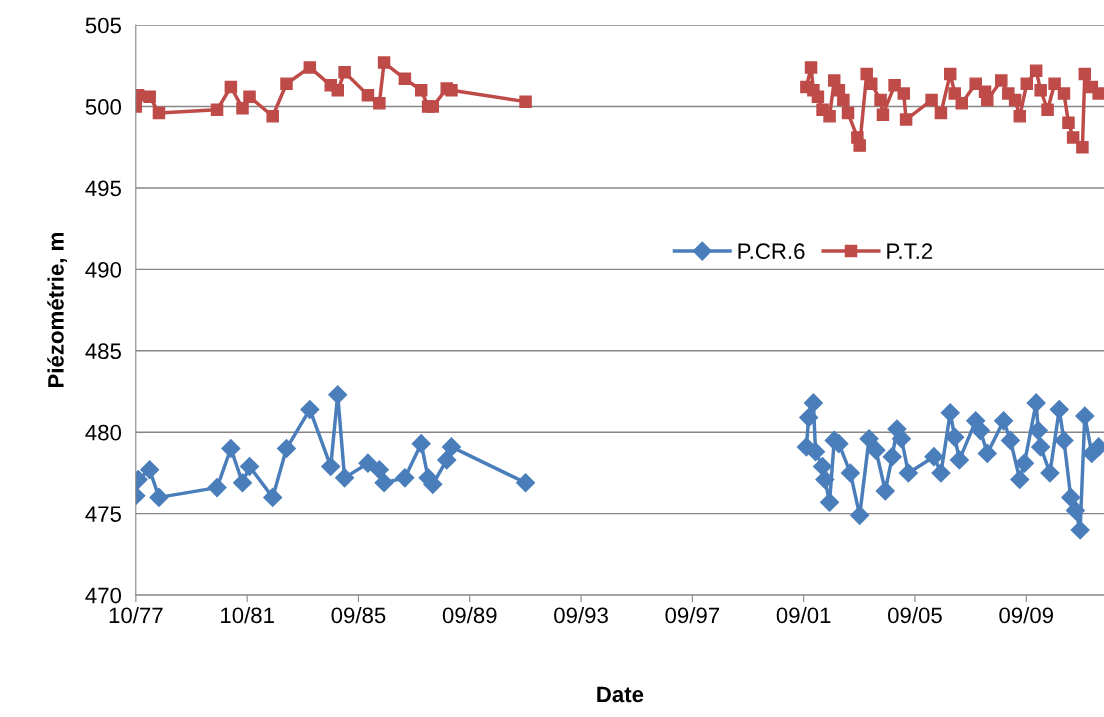  I want to click on legend-label: P.CR.6, so click(771, 251).